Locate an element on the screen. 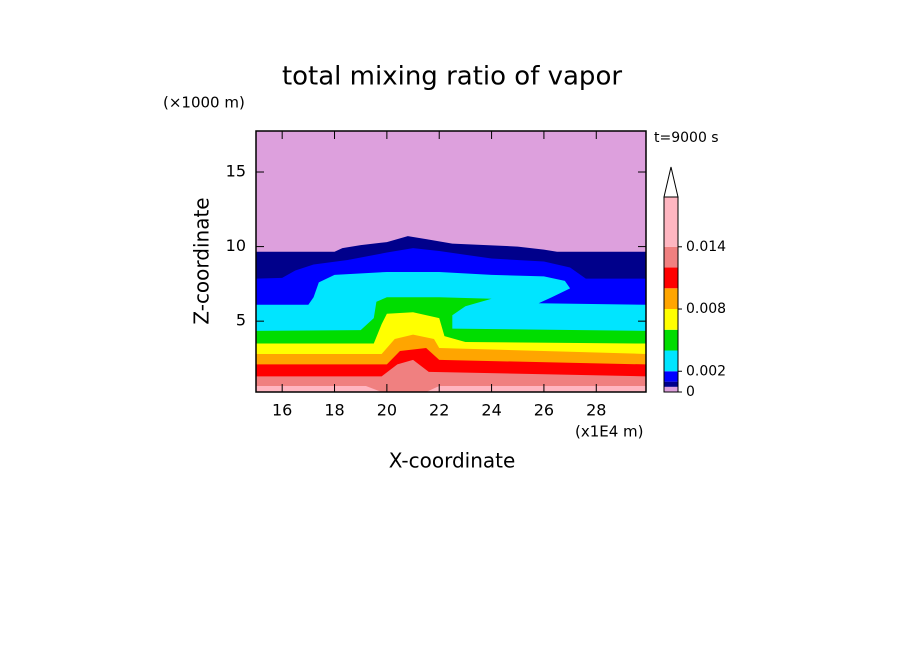 This screenshot has height=654, width=904. colorbar-tick-label: 0.008 is located at coordinates (706, 309).